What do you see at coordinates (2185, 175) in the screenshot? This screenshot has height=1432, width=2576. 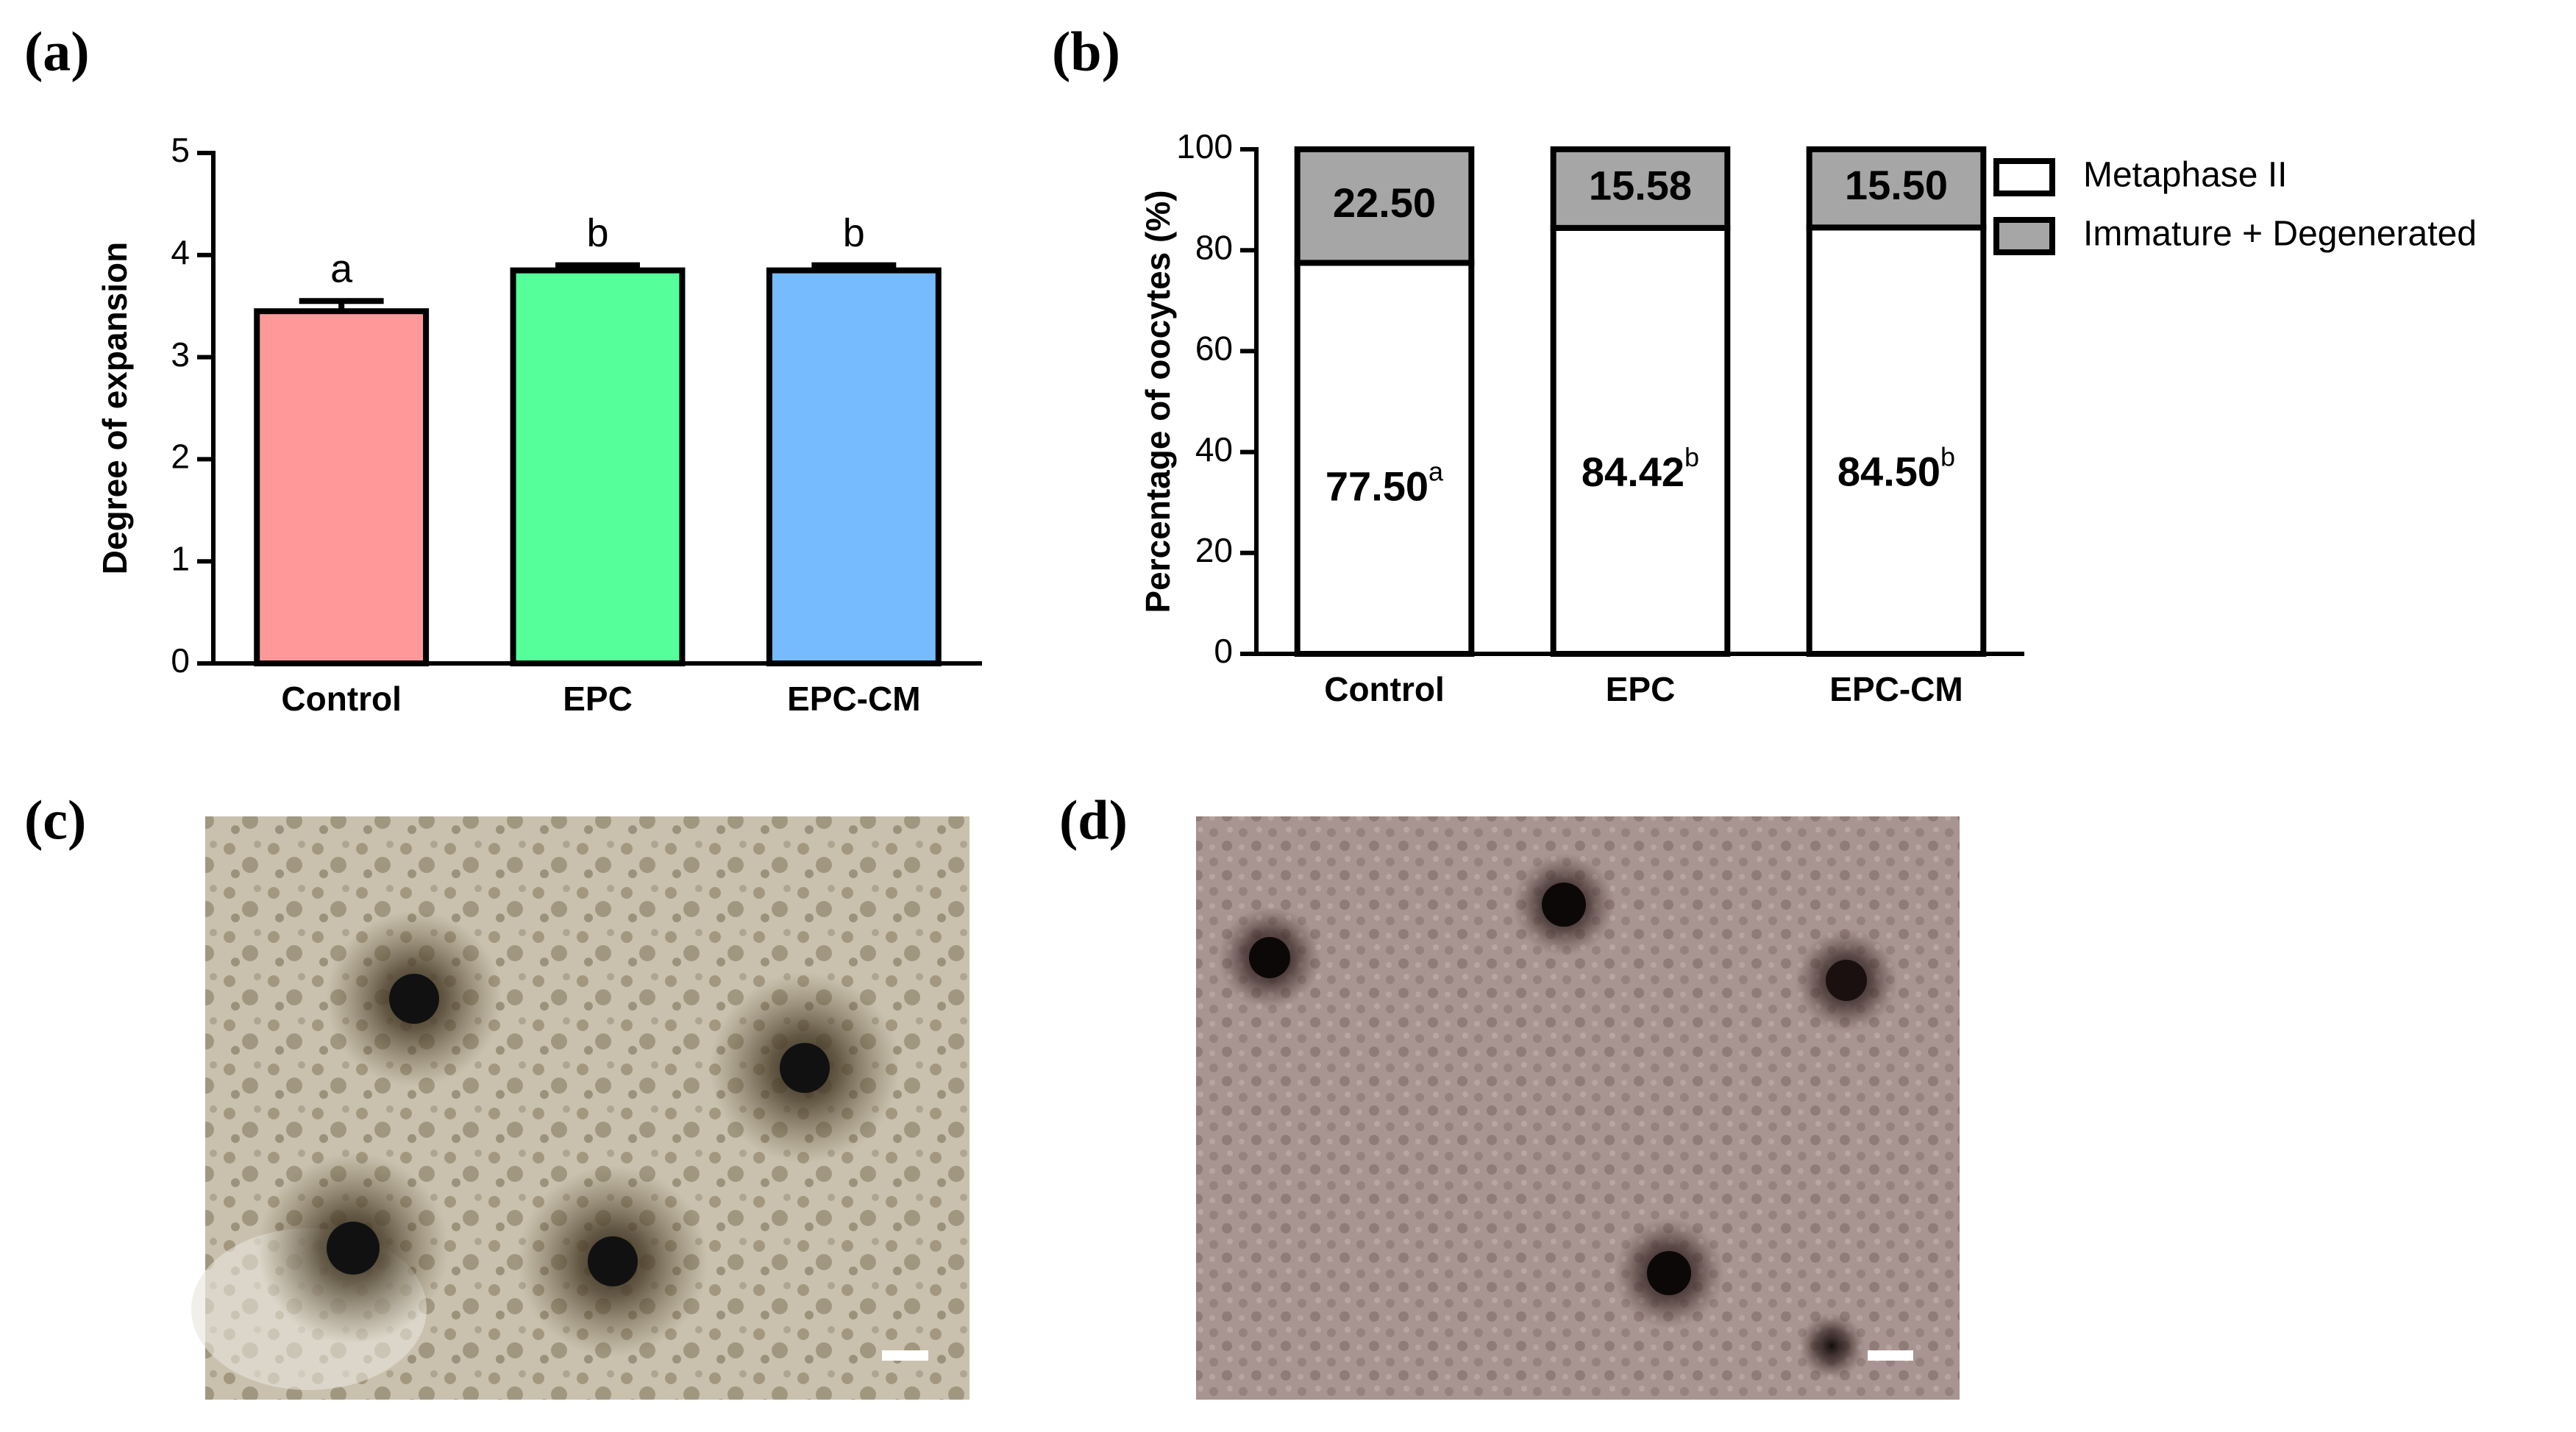 I see `legend-label: Metaphase II` at bounding box center [2185, 175].